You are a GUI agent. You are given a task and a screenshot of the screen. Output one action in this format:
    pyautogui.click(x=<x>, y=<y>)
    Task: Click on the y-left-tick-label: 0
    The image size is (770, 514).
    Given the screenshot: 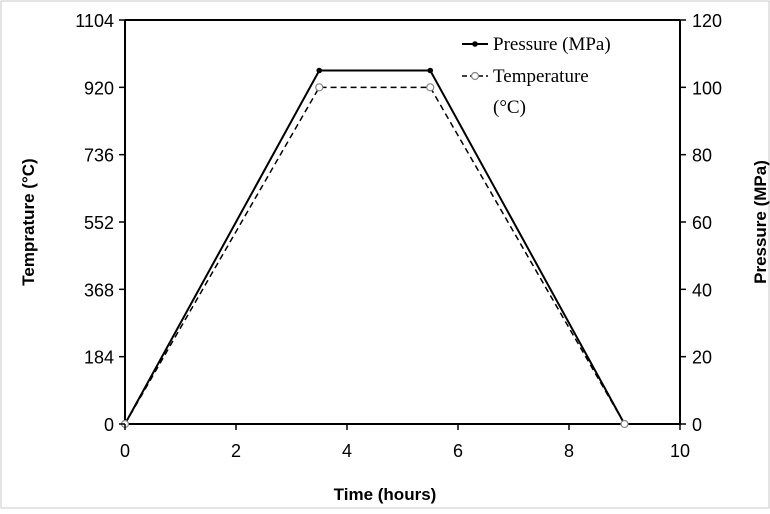 What is the action you would take?
    pyautogui.click(x=109, y=425)
    